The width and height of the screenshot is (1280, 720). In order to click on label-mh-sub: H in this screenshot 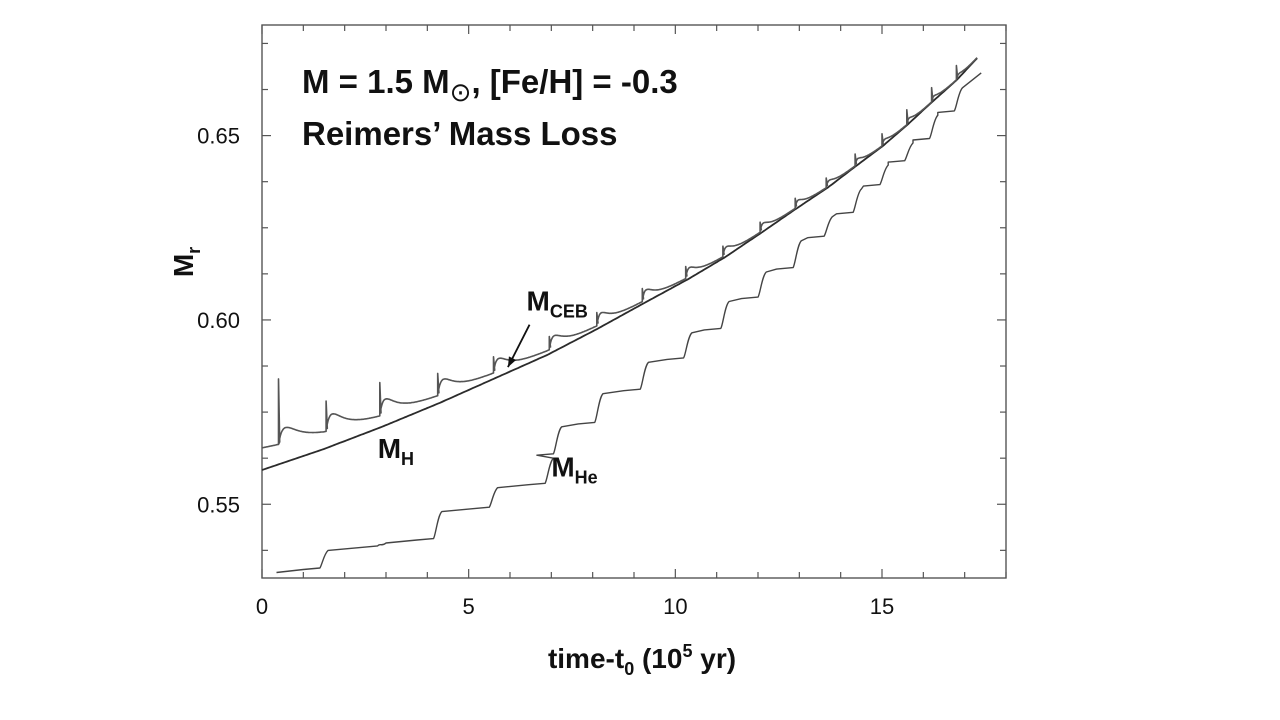, I will do `click(407, 459)`.